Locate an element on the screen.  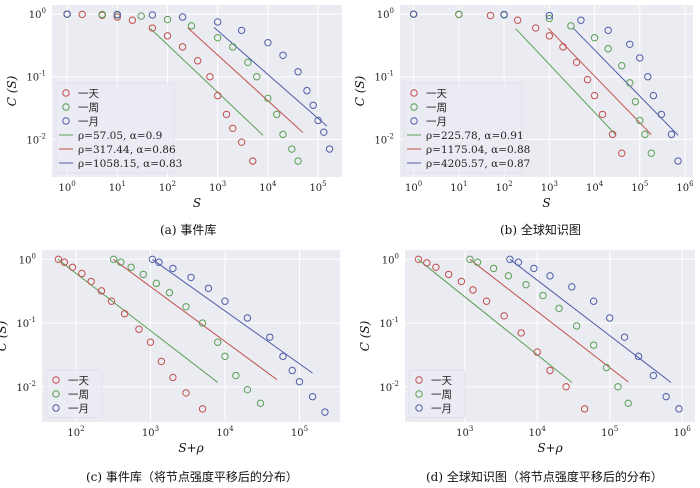
x-tick-label: 10⁵ is located at coordinates (317, 187).